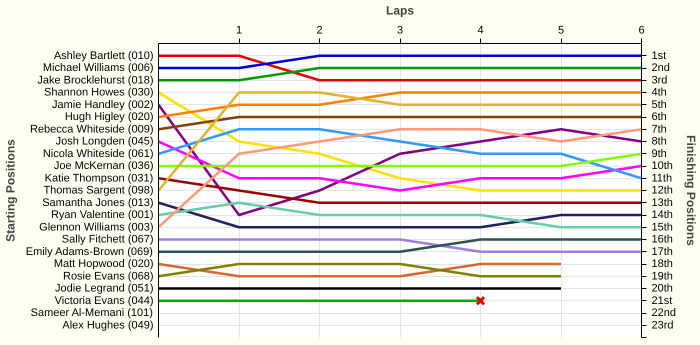  I want to click on series-label: Ashley Bartlett (010), so click(104, 56).